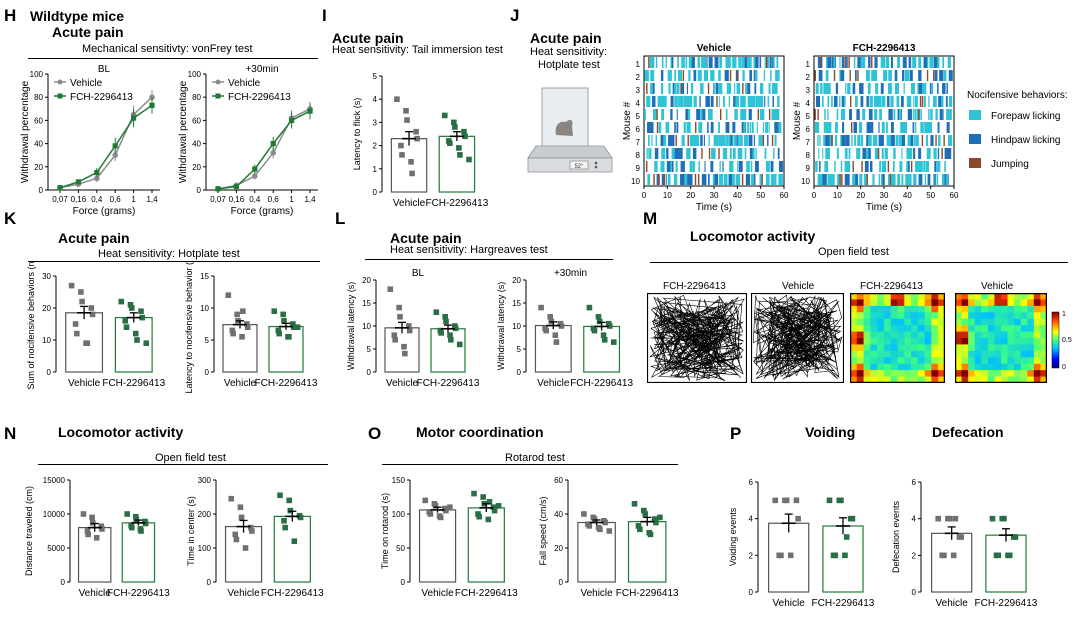  What do you see at coordinates (97, 199) in the screenshot?
I see `x-tick-label: 0,4` at bounding box center [97, 199].